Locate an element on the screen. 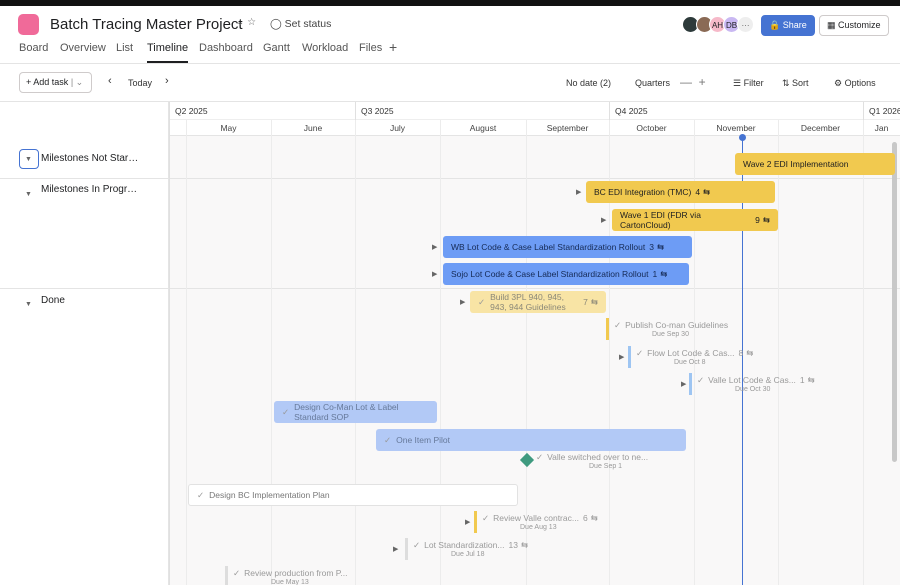  prev: ‹ is located at coordinates (110, 81).